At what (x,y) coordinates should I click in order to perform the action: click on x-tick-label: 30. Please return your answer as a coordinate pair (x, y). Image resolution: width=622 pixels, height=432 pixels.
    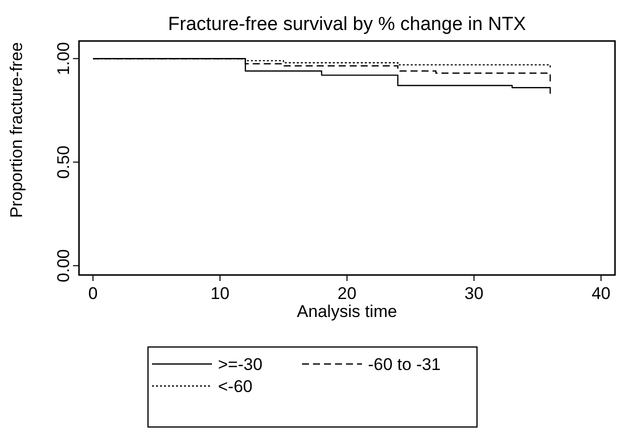
    Looking at the image, I should click on (474, 293).